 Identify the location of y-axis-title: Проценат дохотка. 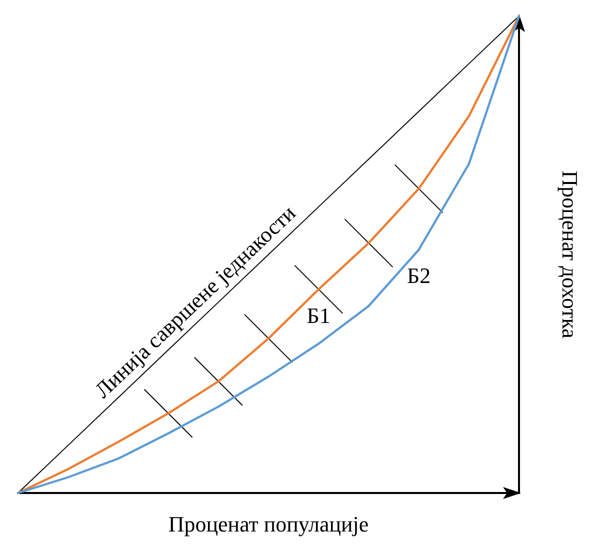
(570, 254).